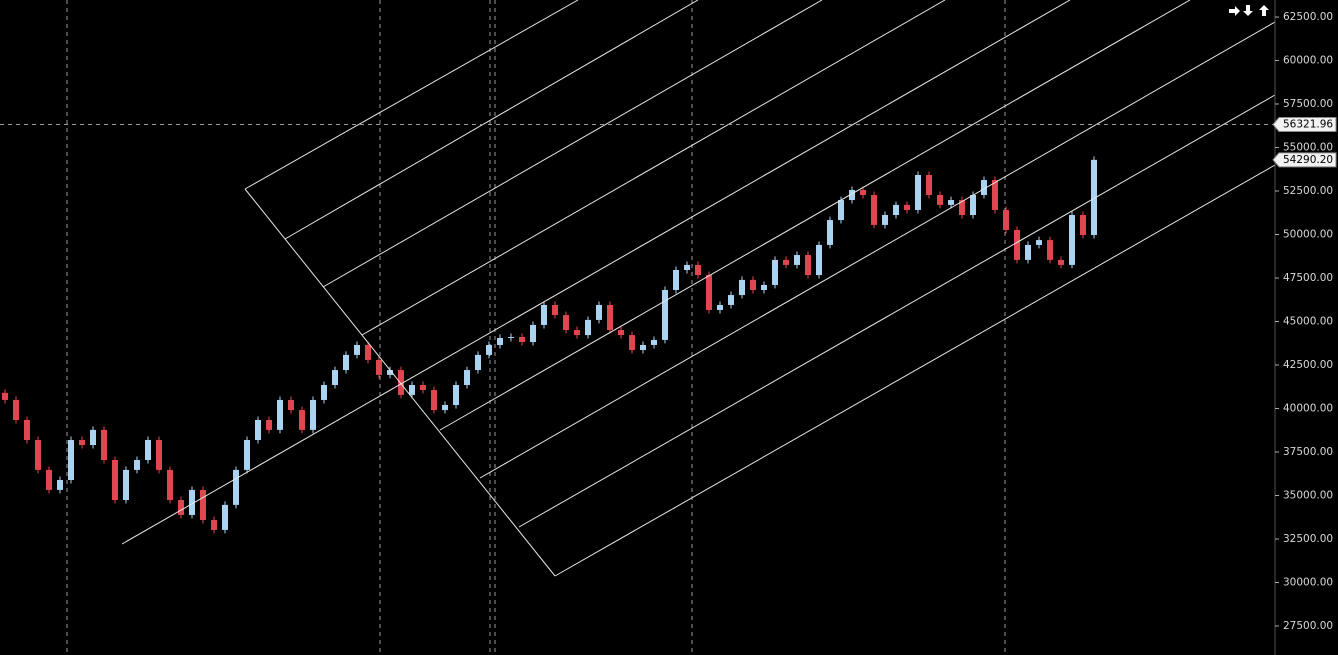  Describe the element at coordinates (1308, 365) in the screenshot. I see `y-tick-label: 42500.00` at that location.